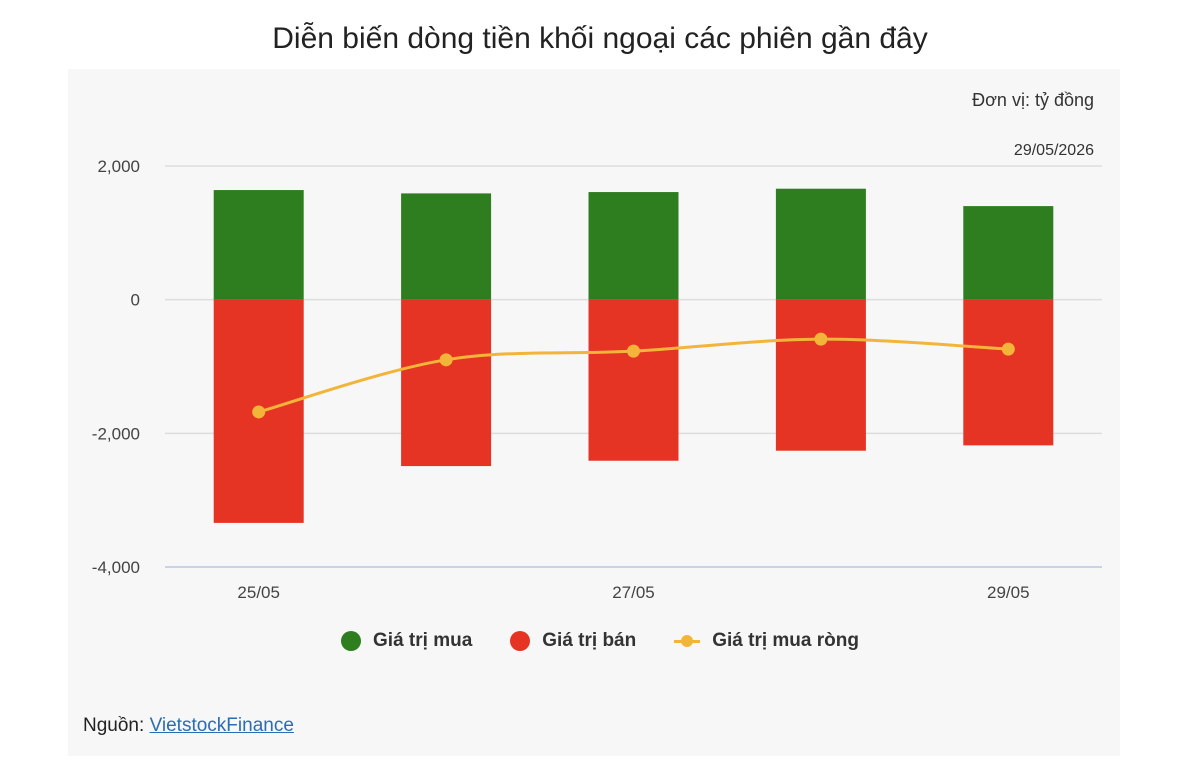  What do you see at coordinates (423, 640) in the screenshot?
I see `legend-buy-label: Giá trị mua` at bounding box center [423, 640].